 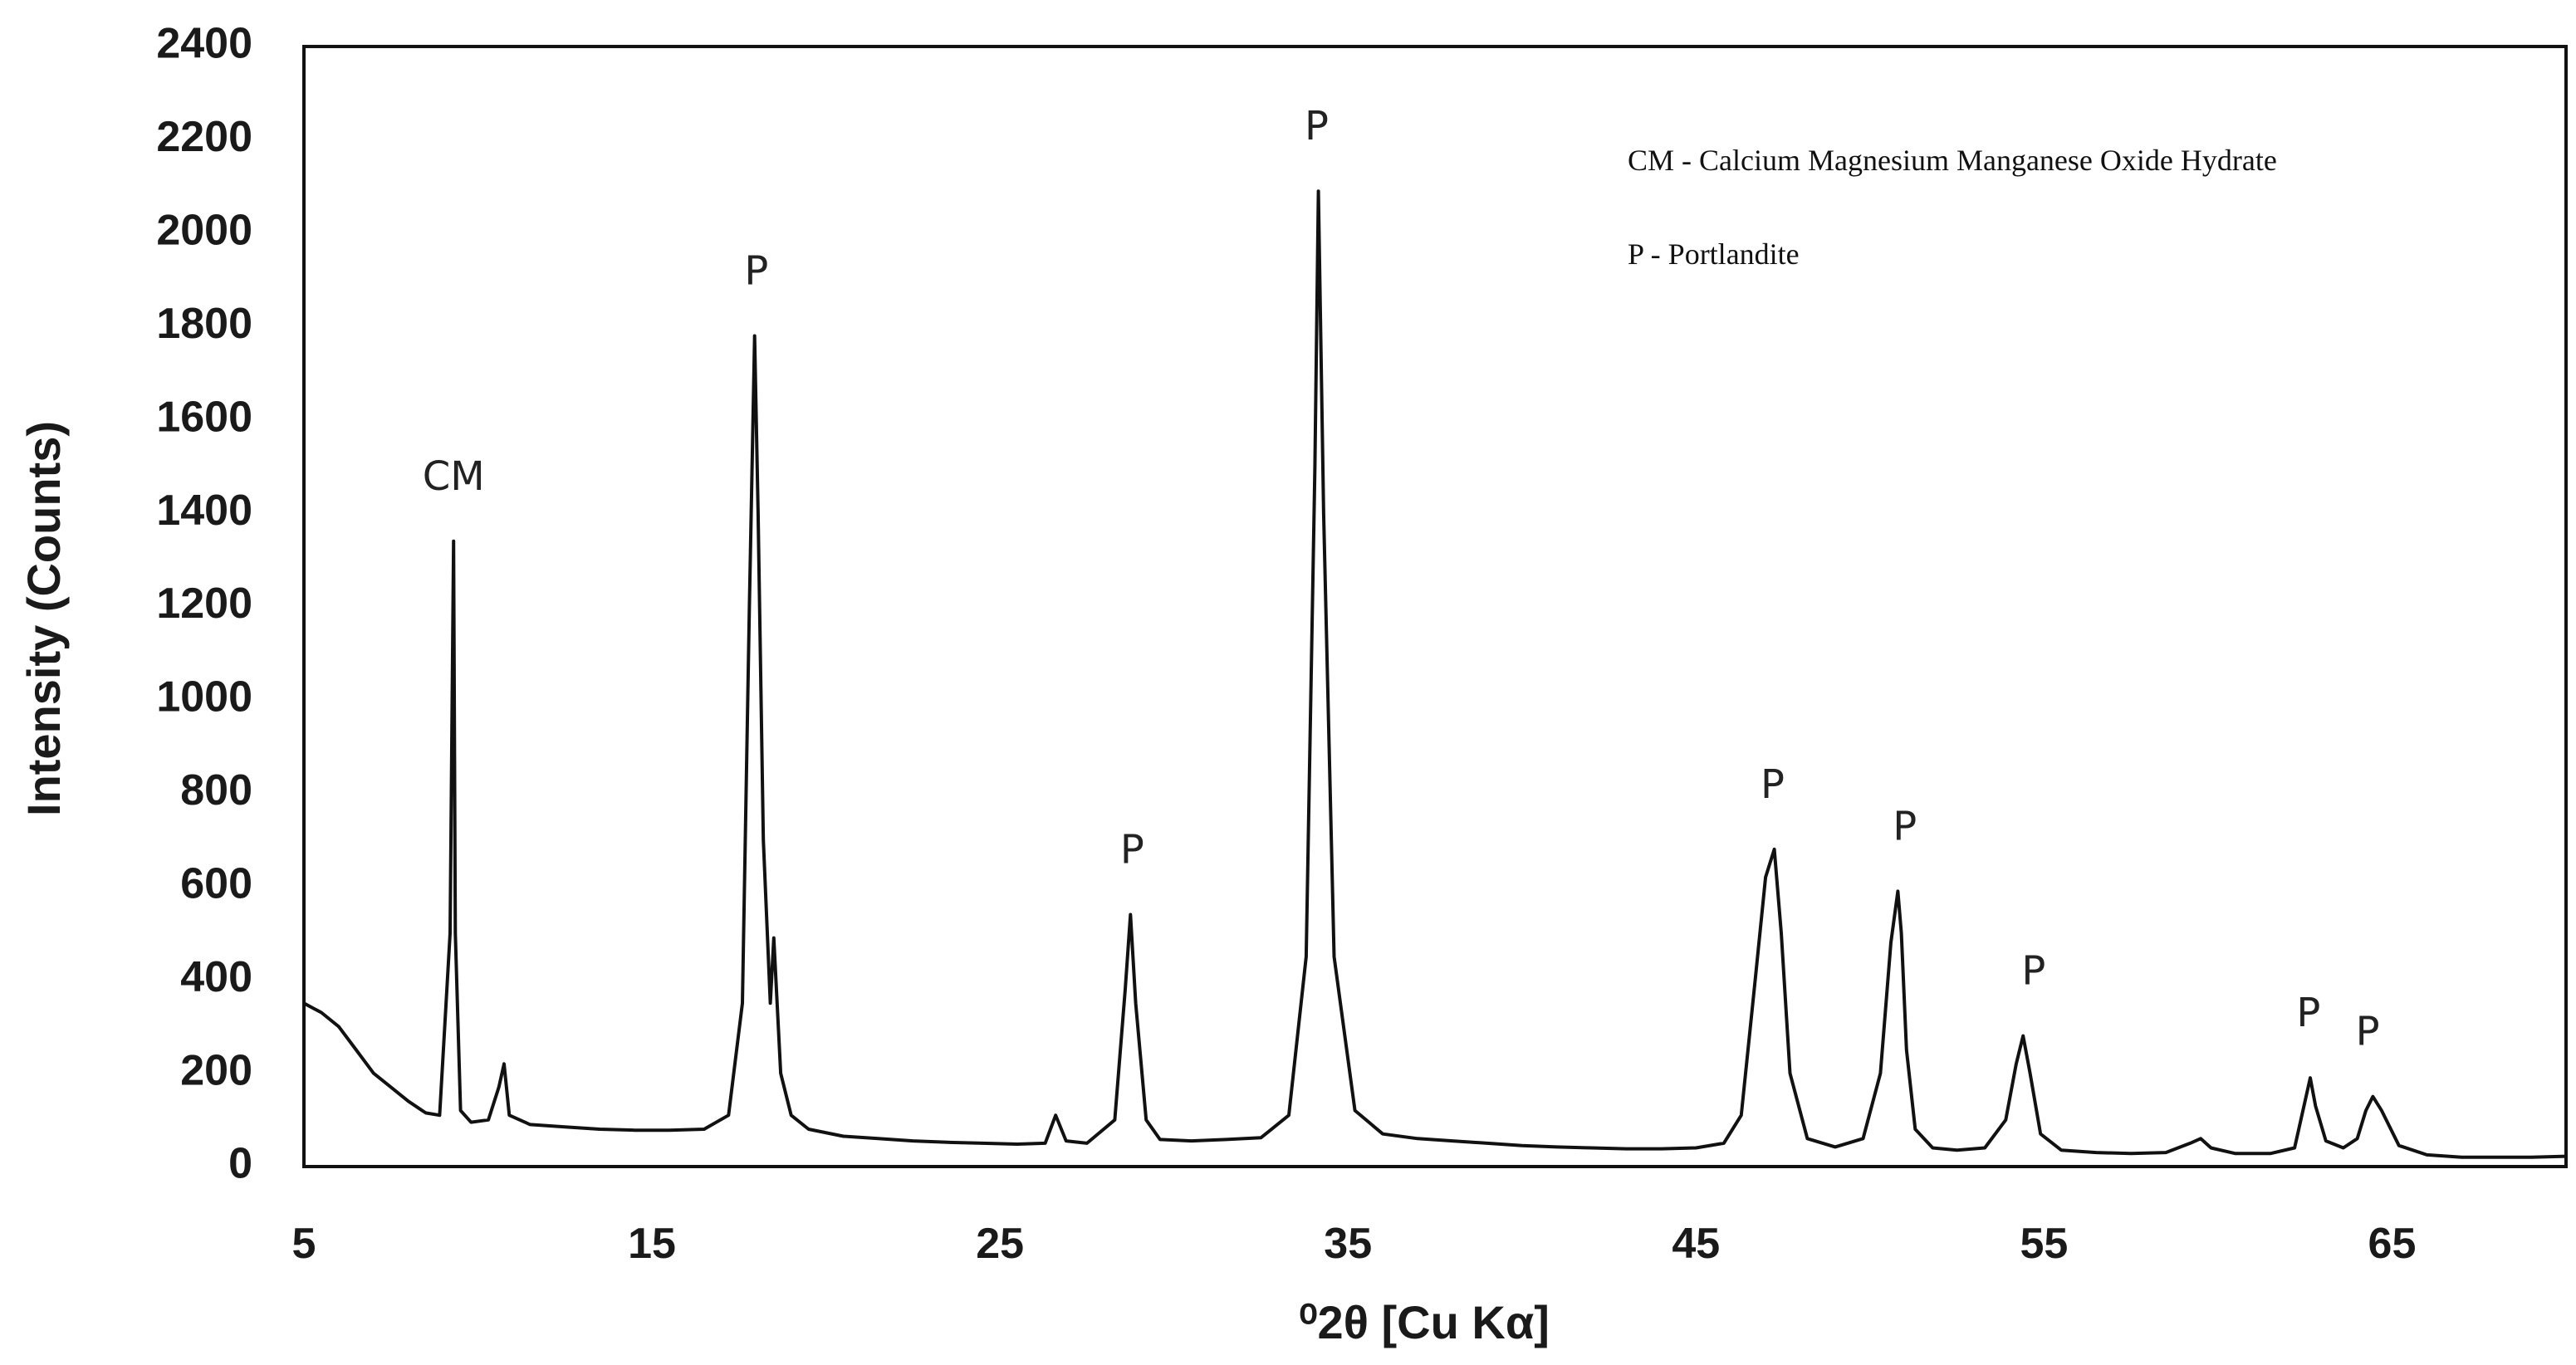 What do you see at coordinates (1000, 1244) in the screenshot?
I see `x-tick-label: 25` at bounding box center [1000, 1244].